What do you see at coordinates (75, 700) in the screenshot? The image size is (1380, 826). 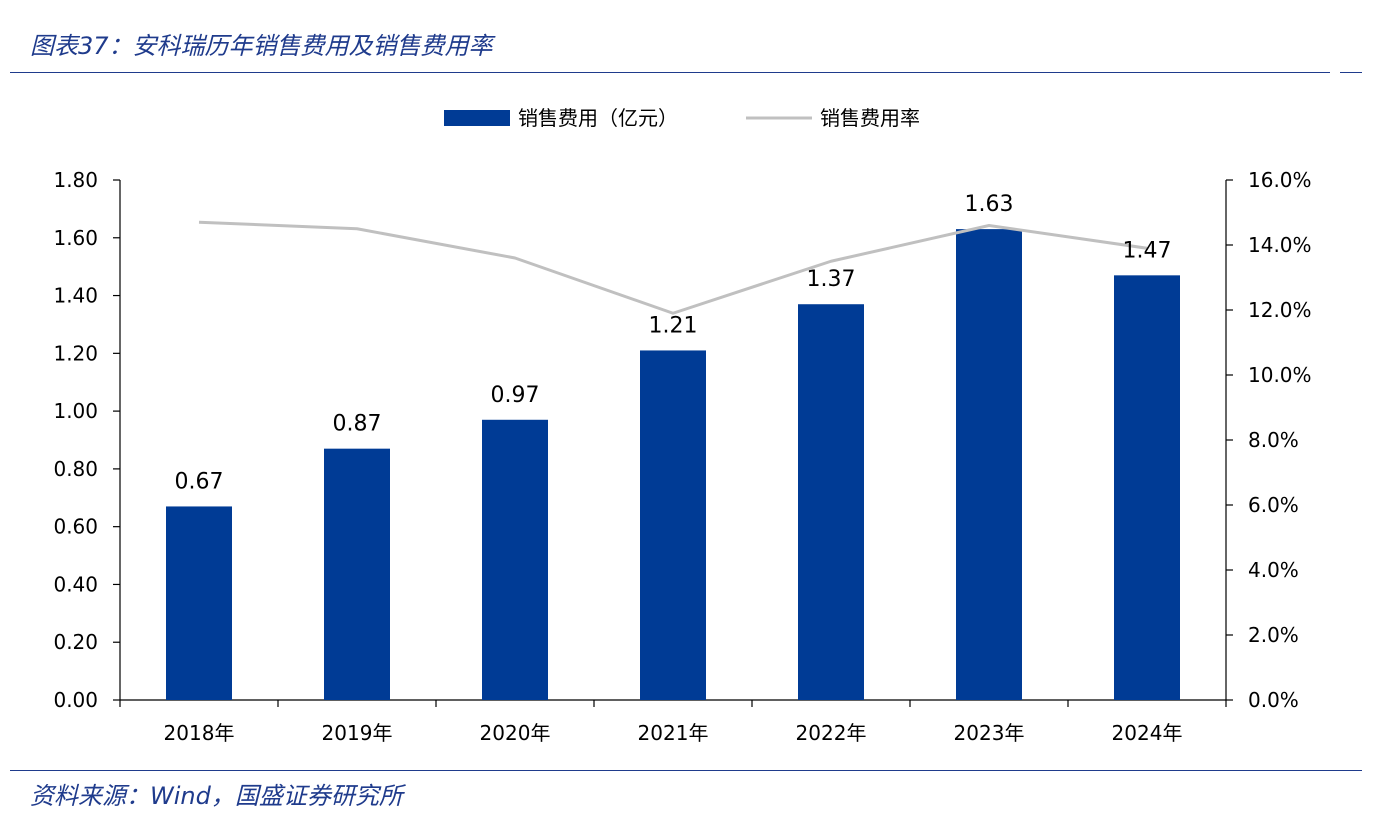 I see `y-tick-label-left: 0.00` at bounding box center [75, 700].